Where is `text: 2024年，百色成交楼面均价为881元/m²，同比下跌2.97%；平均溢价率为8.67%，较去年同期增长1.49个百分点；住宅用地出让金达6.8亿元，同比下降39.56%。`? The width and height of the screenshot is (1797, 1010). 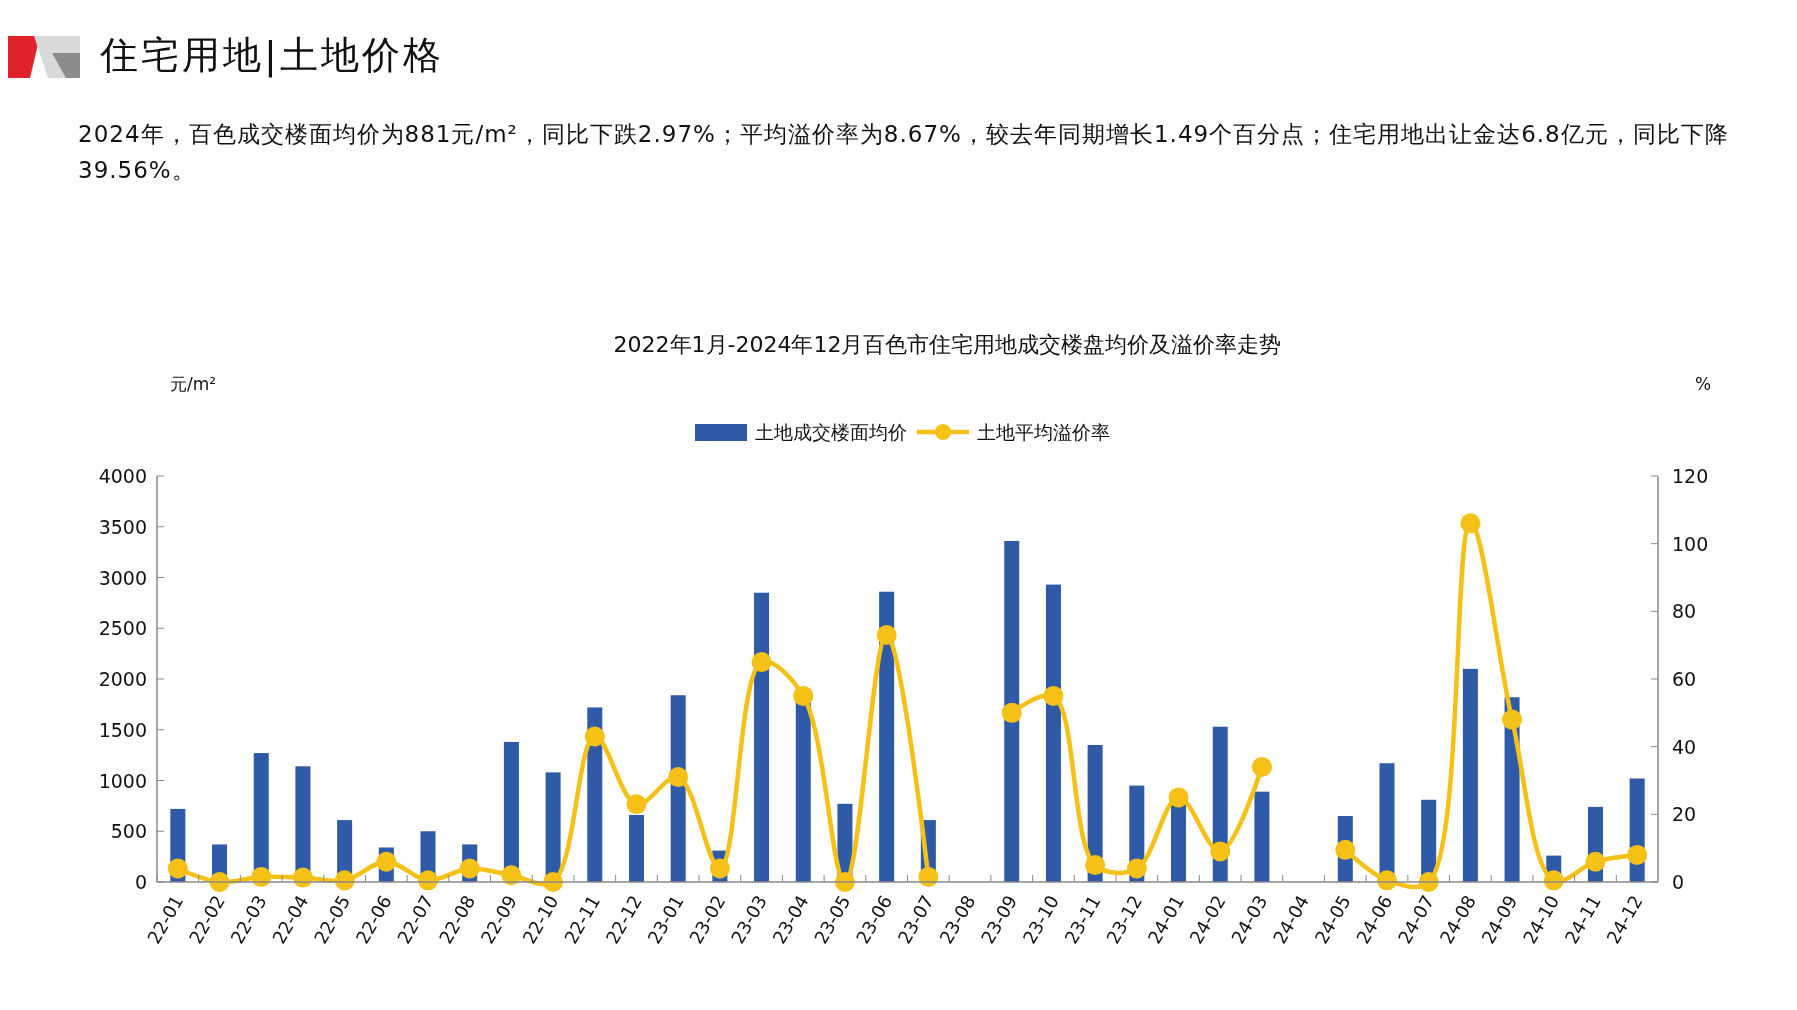 text: 2024年，百色成交楼面均价为881元/m²，同比下跌2.97%；平均溢价率为8.67%，较去年同期增长1.49个百分点；住宅用地出让金达6.8亿元，同比下降39.56%。 is located at coordinates (904, 152).